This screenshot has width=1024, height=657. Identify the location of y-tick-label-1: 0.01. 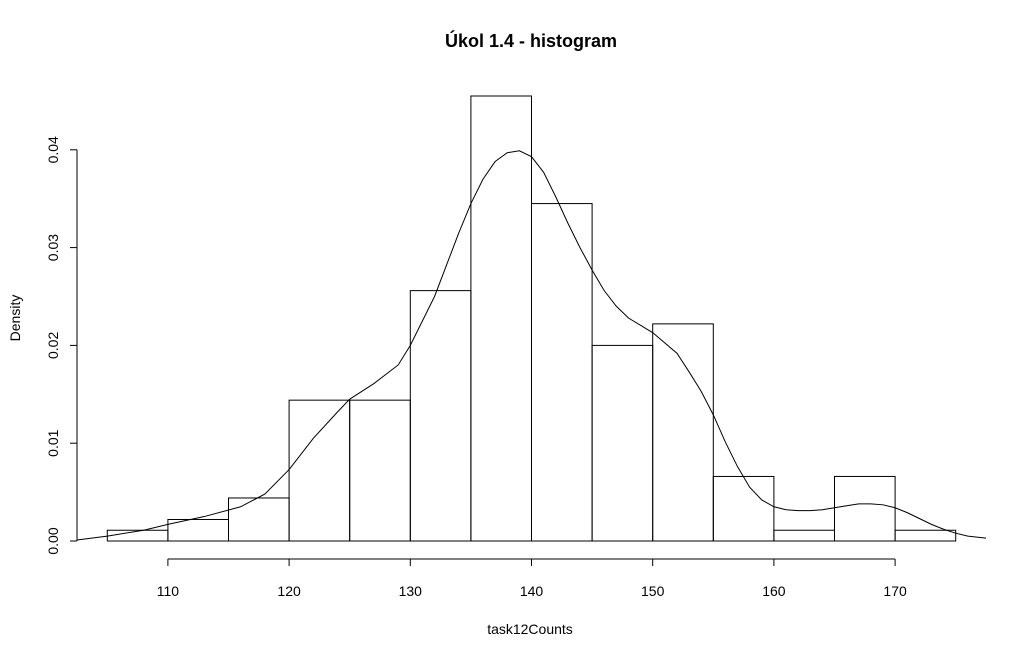
(53, 442).